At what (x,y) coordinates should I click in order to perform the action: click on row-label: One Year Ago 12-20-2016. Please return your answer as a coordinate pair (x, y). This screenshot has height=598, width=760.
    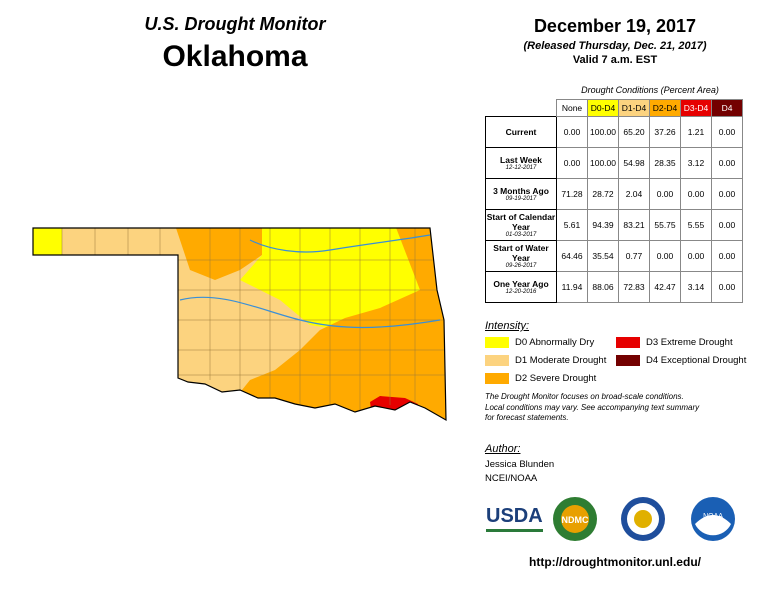
    Looking at the image, I should click on (521, 287).